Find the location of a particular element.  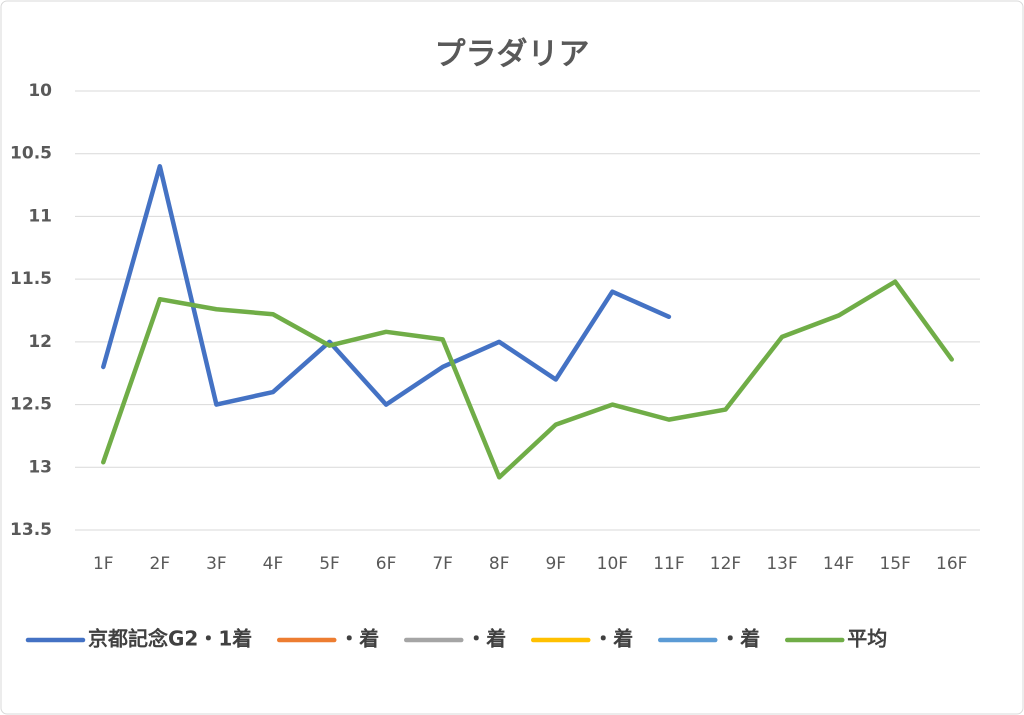

y-tick-label: 13 is located at coordinates (40, 467).